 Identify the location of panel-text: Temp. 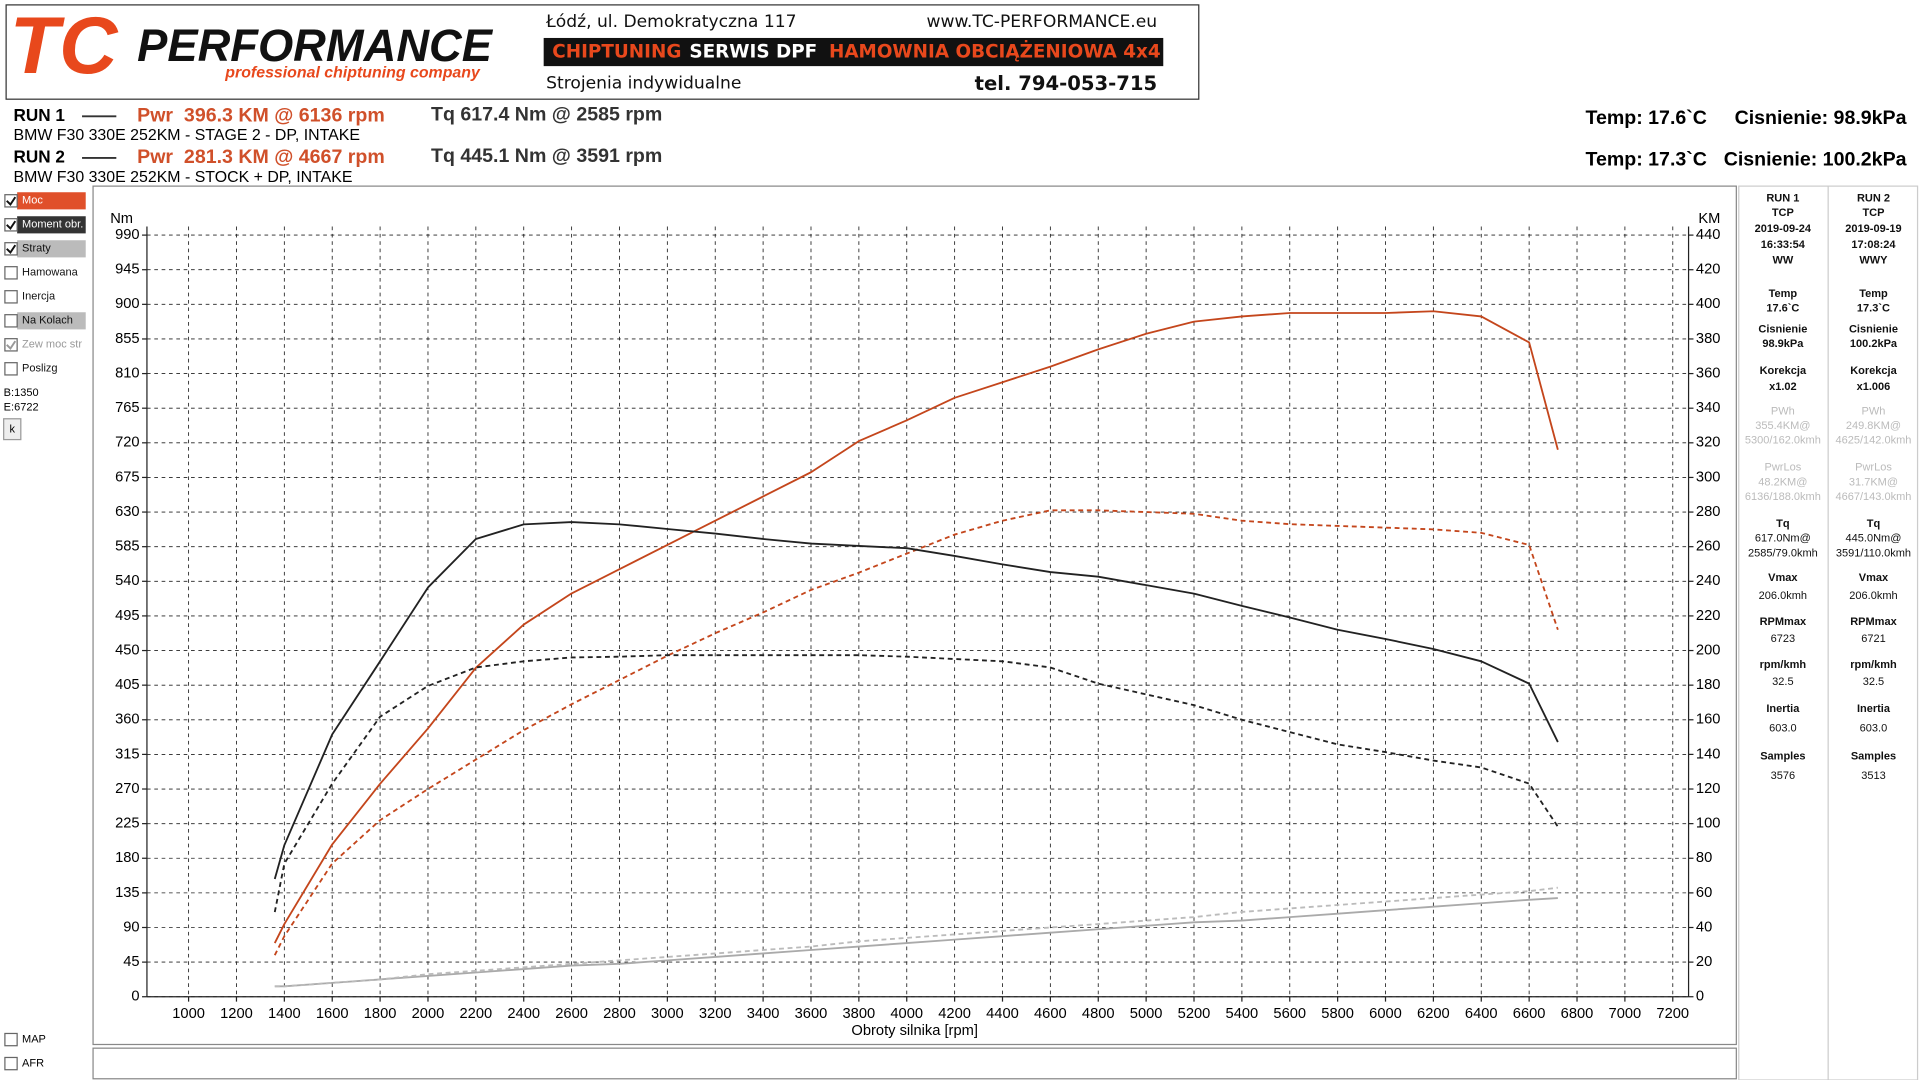
(1873, 294).